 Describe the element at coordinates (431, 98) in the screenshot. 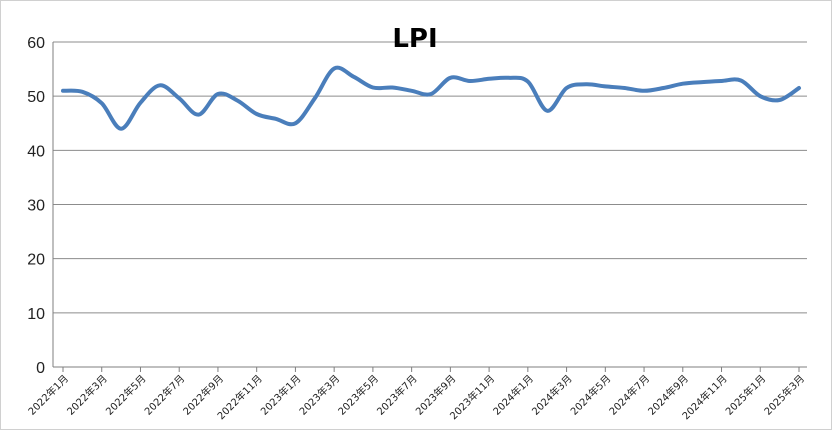

I see `series-line-lpi` at that location.